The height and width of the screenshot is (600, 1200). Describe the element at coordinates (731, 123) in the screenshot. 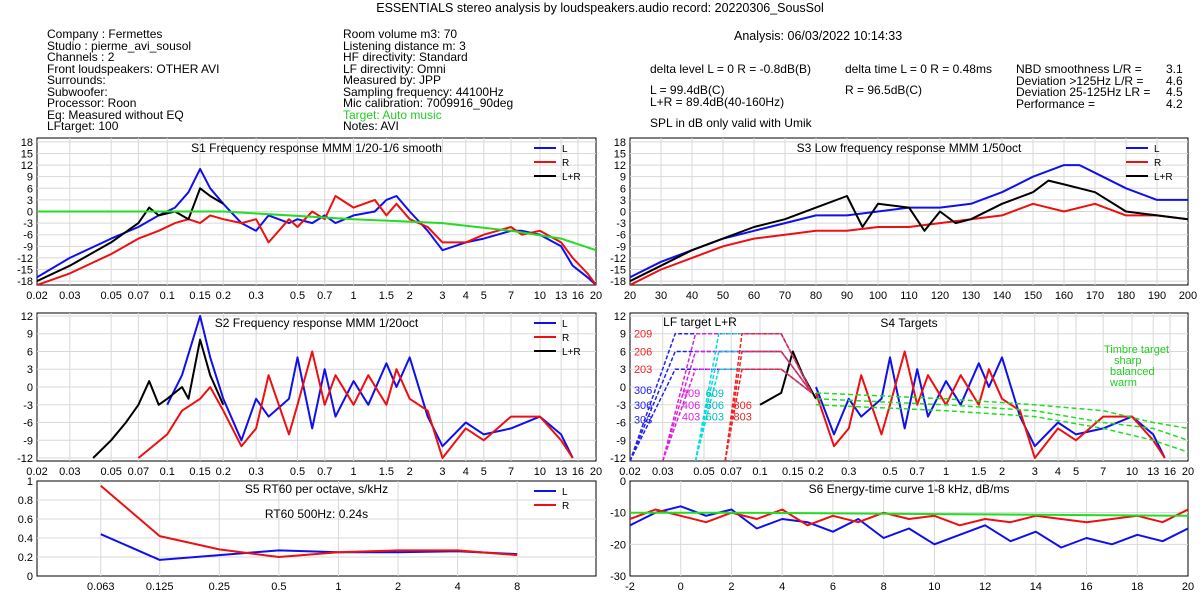

I see `spl-note: SPL in dB only valid with Umik` at that location.